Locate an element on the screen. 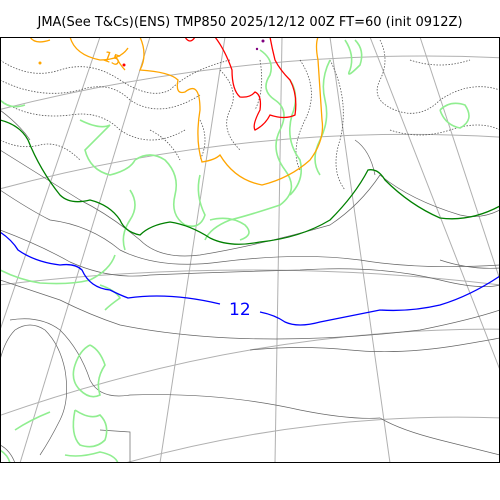 This screenshot has width=500, height=500. orange-dot is located at coordinates (40, 63).